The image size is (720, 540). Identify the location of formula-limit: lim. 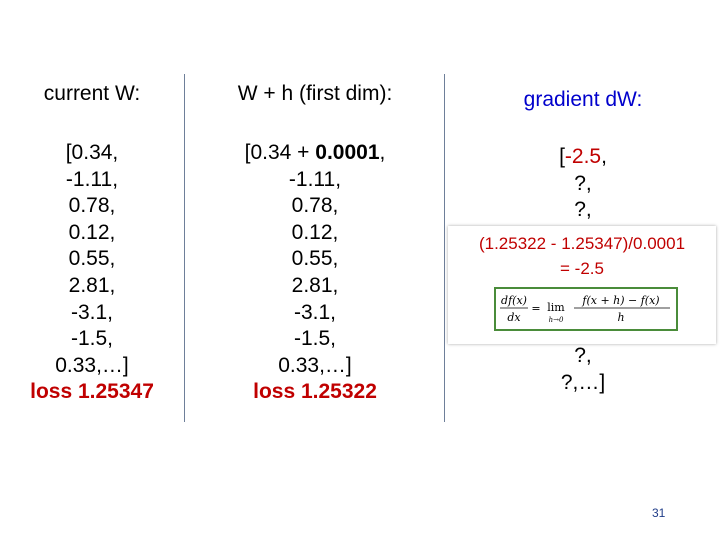
(556, 307).